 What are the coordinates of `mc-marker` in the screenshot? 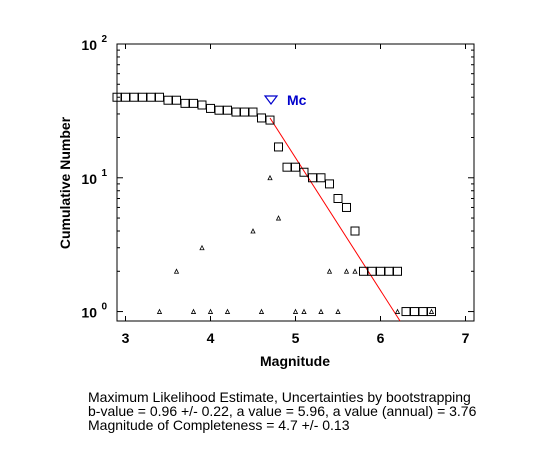 It's located at (271, 100).